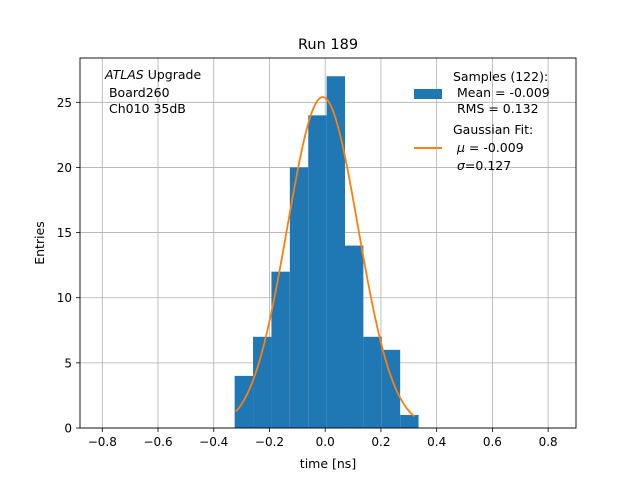  What do you see at coordinates (500, 76) in the screenshot?
I see `legend-samples-title: Samples (122):` at bounding box center [500, 76].